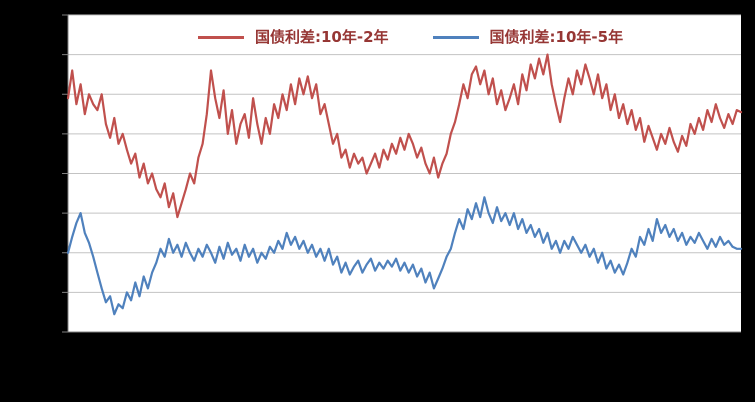  What do you see at coordinates (455, 37) in the screenshot?
I see `legend-line-sample-blue` at bounding box center [455, 37].